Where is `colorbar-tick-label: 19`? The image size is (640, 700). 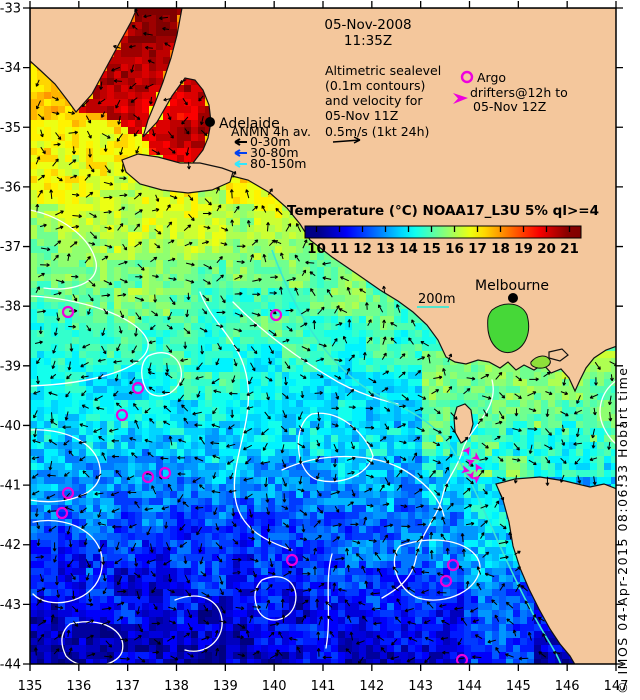 colorbar-tick-label: 19 is located at coordinates (523, 249).